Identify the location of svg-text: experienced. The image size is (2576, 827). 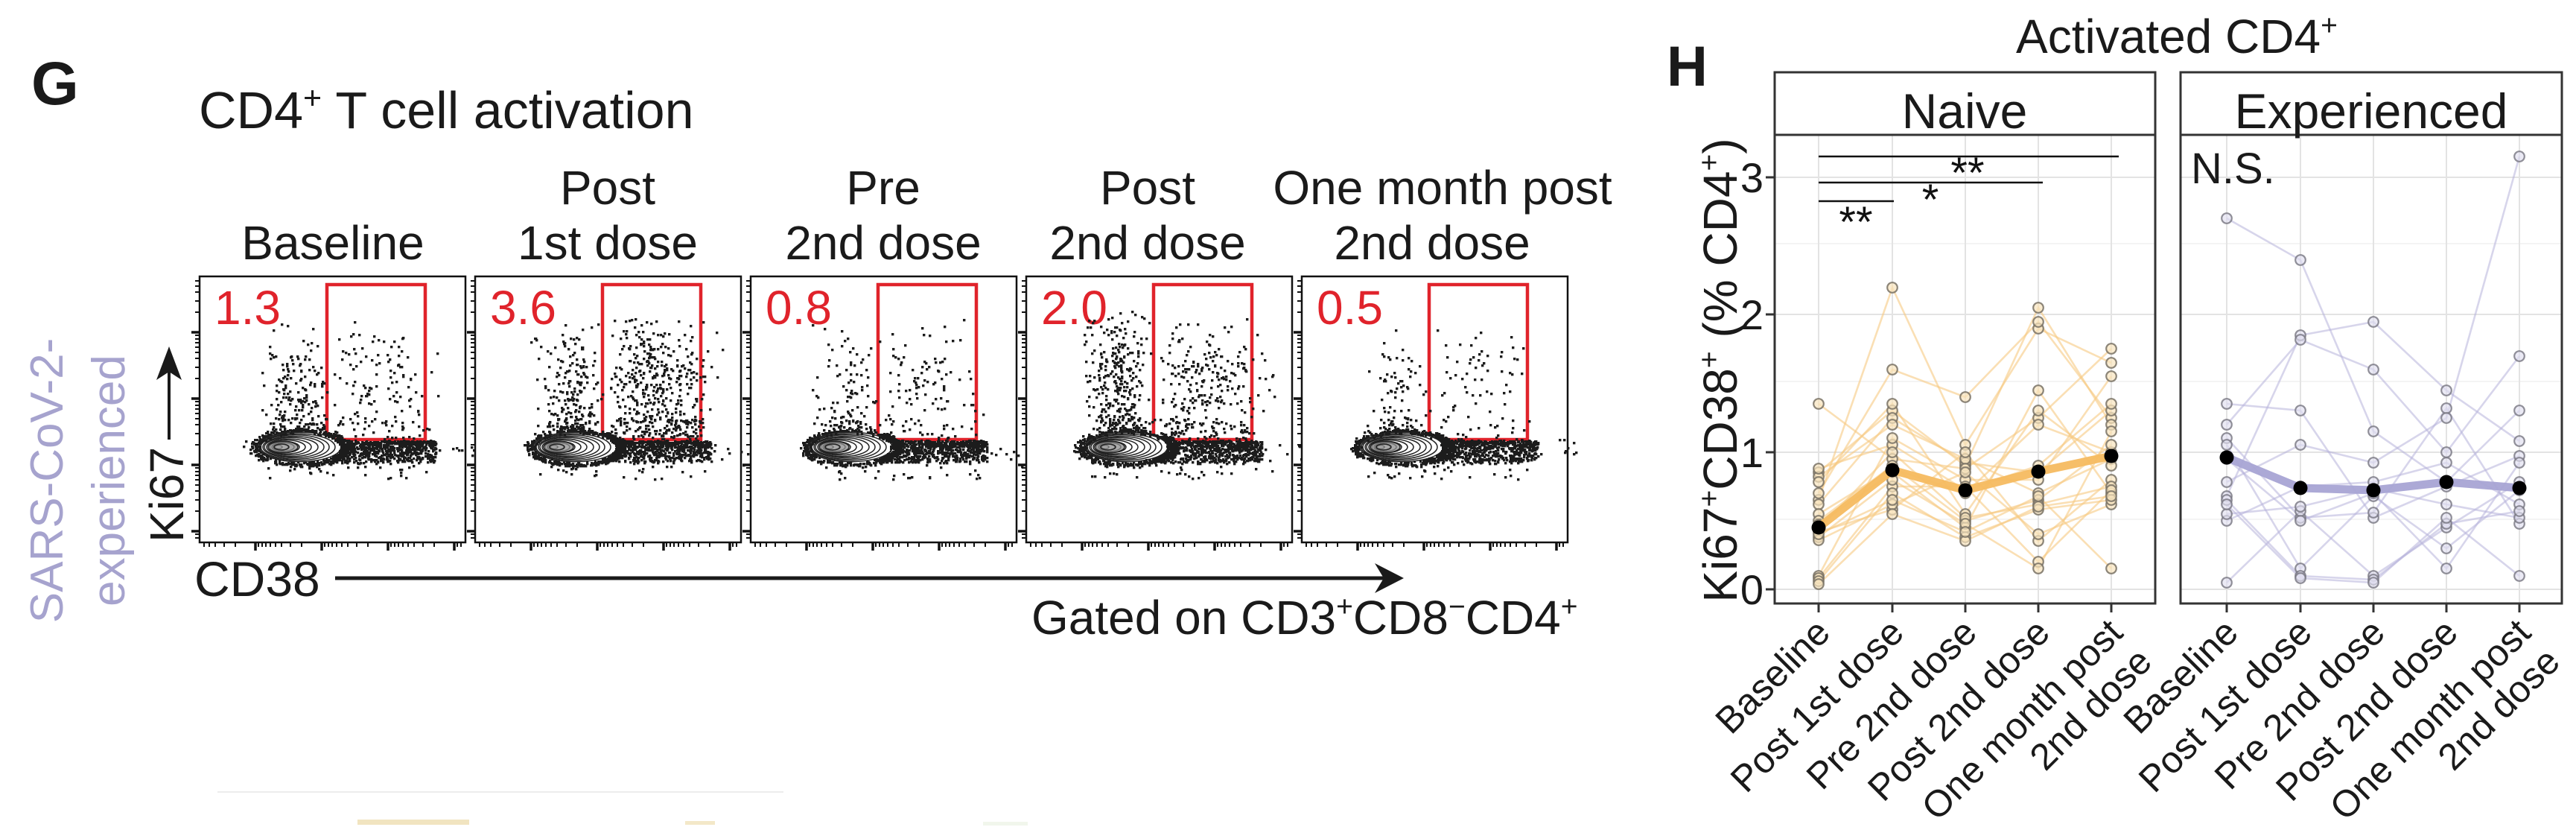
(109, 481).